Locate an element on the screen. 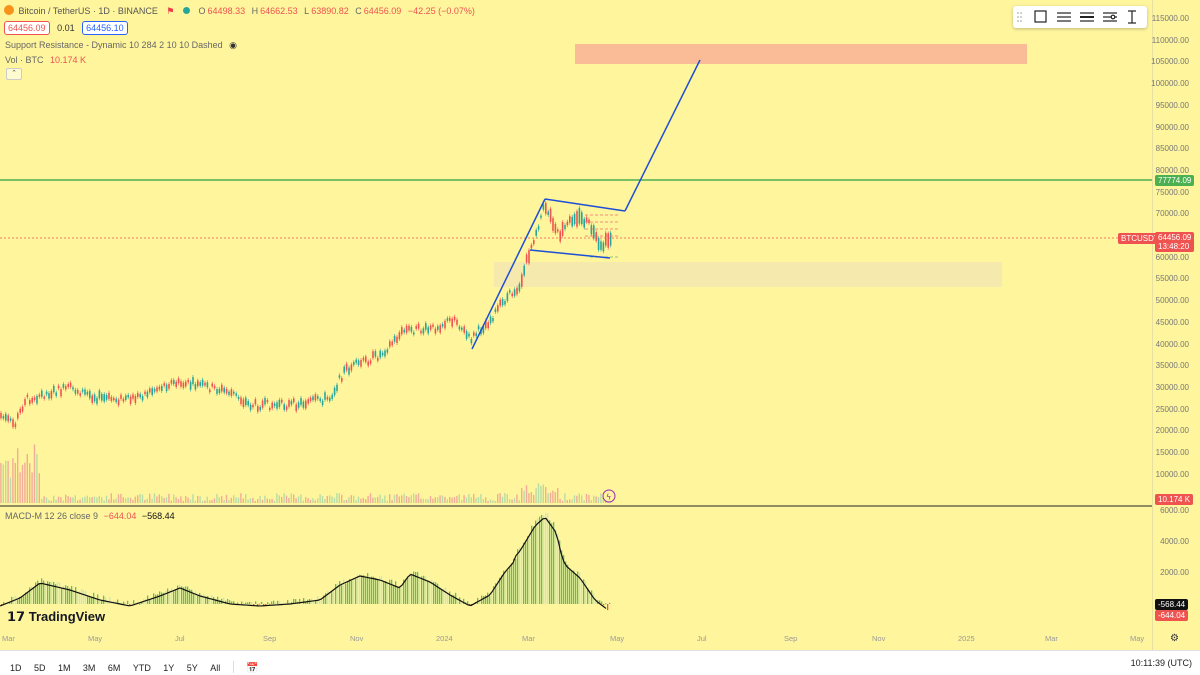 The width and height of the screenshot is (1200, 675). support-zone is located at coordinates (748, 274).